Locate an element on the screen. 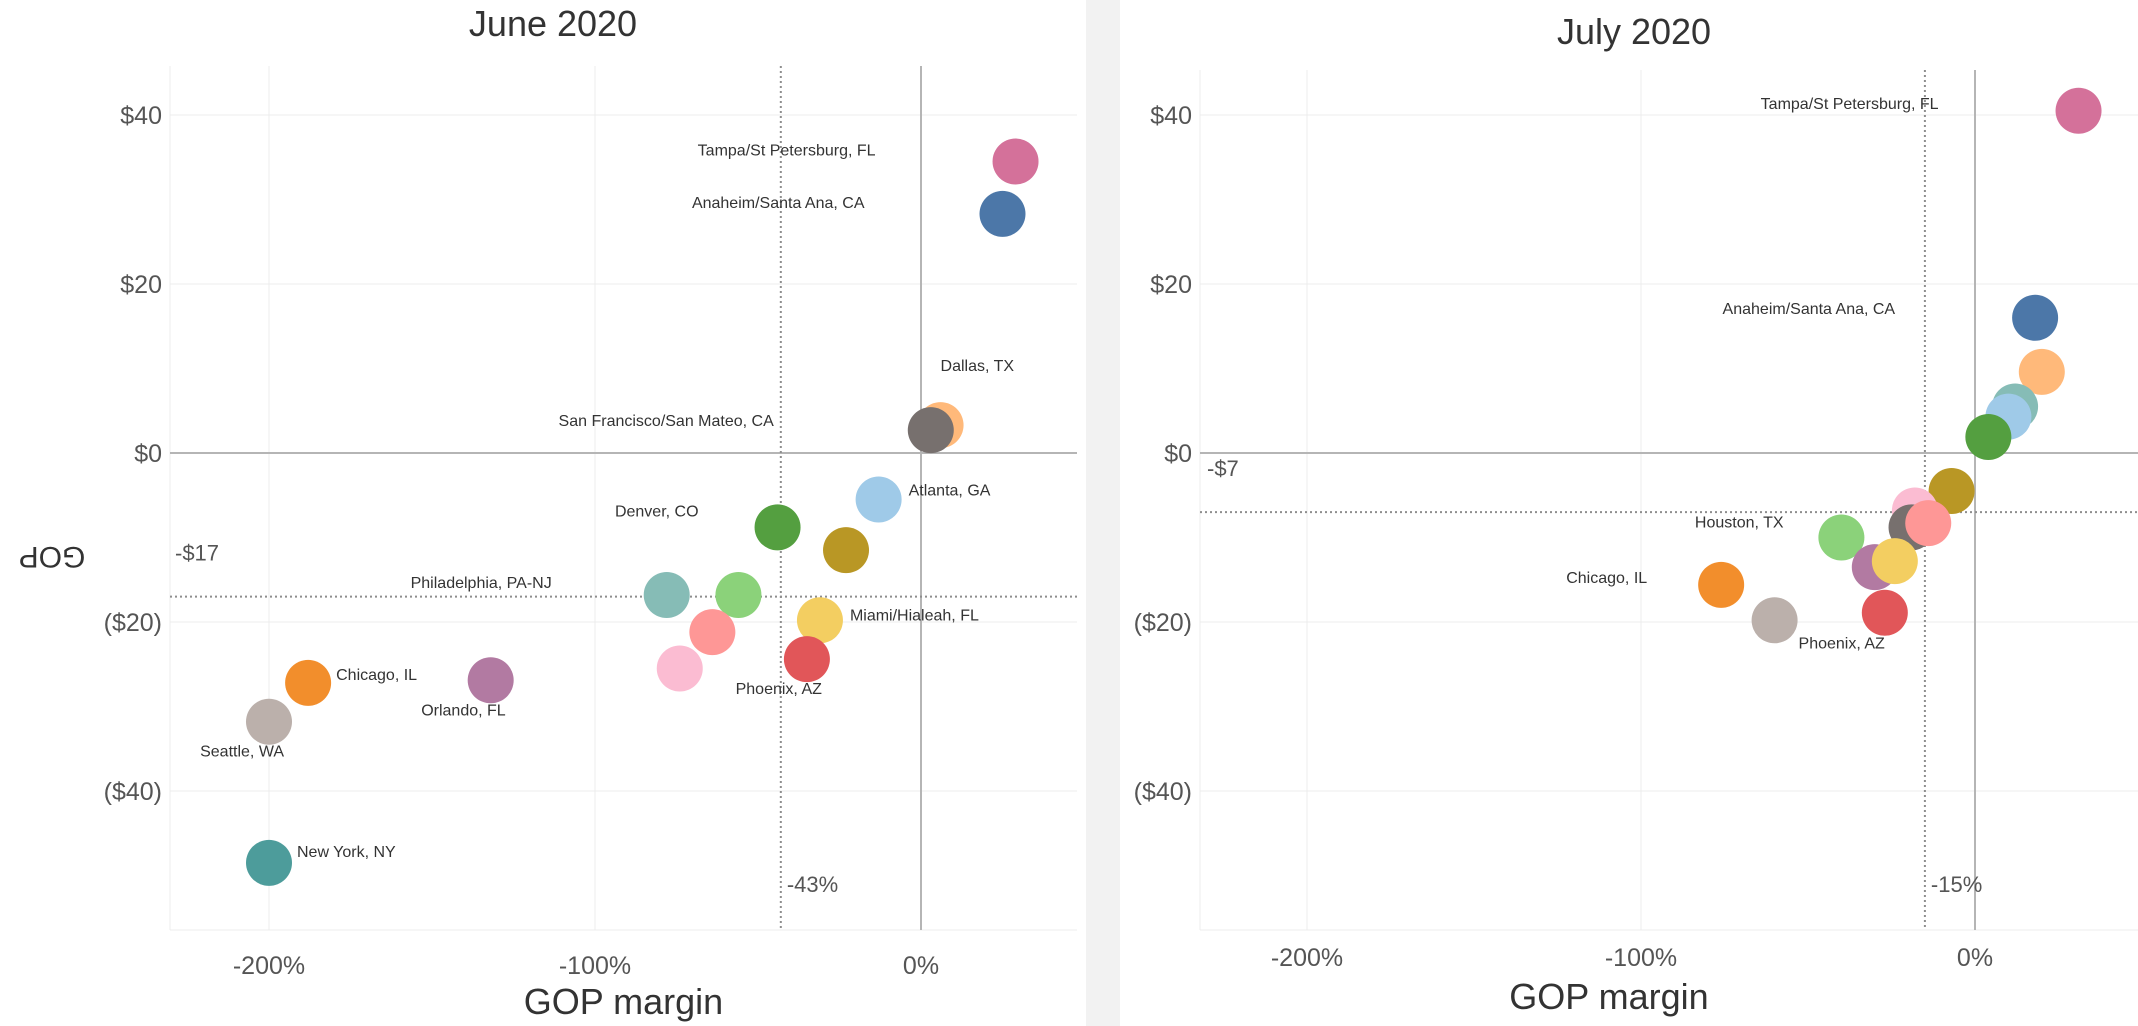 This screenshot has height=1026, width=2138. point-label: Atlanta, GA is located at coordinates (950, 490).